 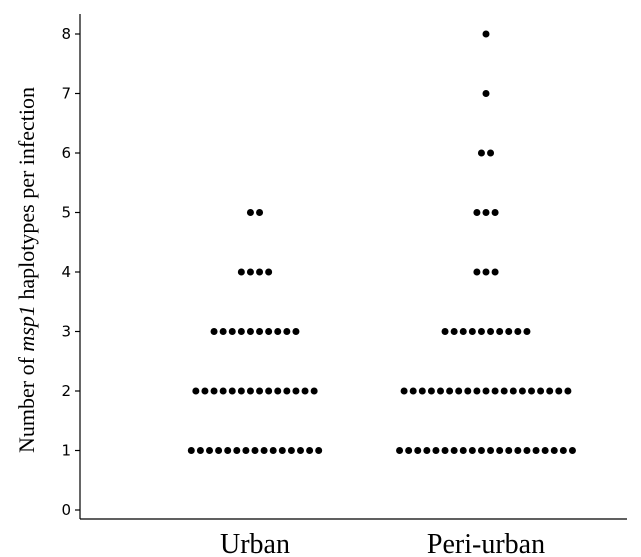 I want to click on y-tick-label: 2, so click(x=66, y=391).